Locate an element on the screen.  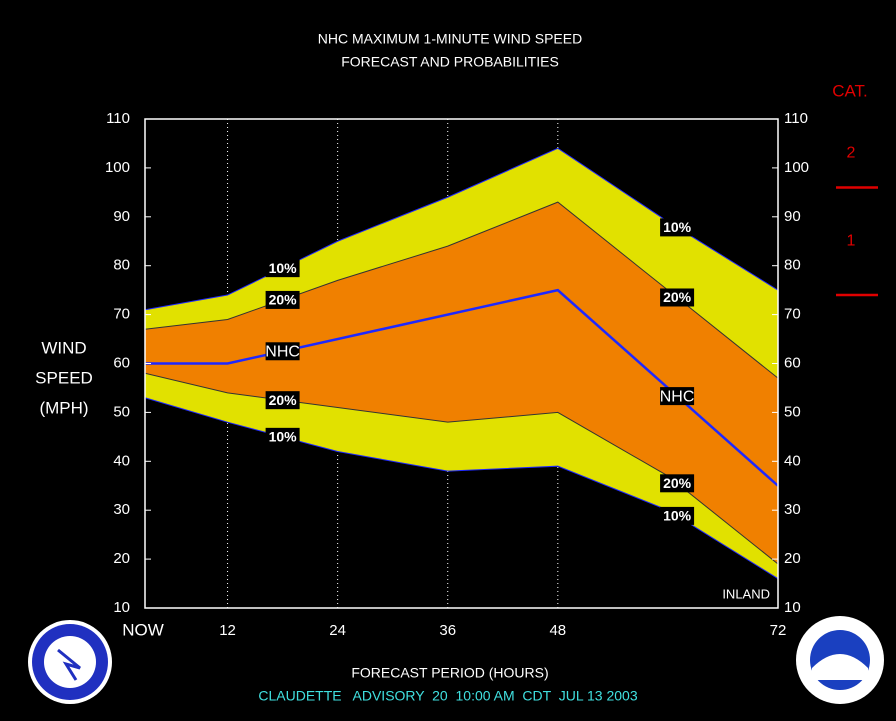
logo-bolt is located at coordinates (69, 664).